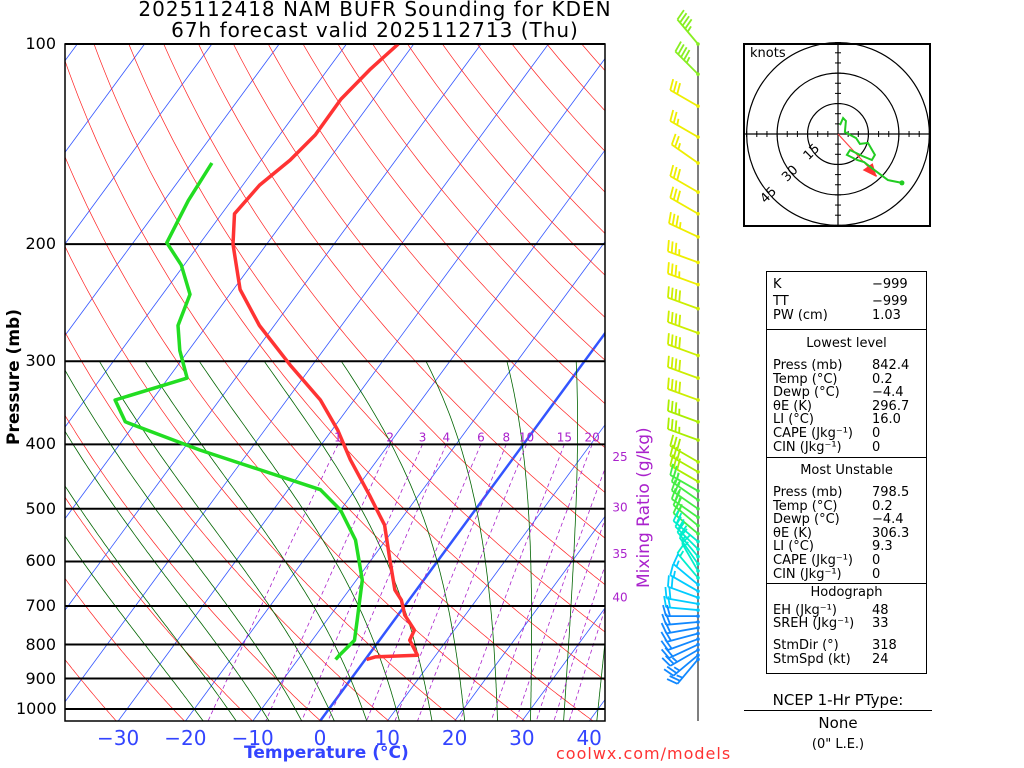 The image size is (1024, 768). What do you see at coordinates (387, 738) in the screenshot?
I see `temperature-tick-label: 10` at bounding box center [387, 738].